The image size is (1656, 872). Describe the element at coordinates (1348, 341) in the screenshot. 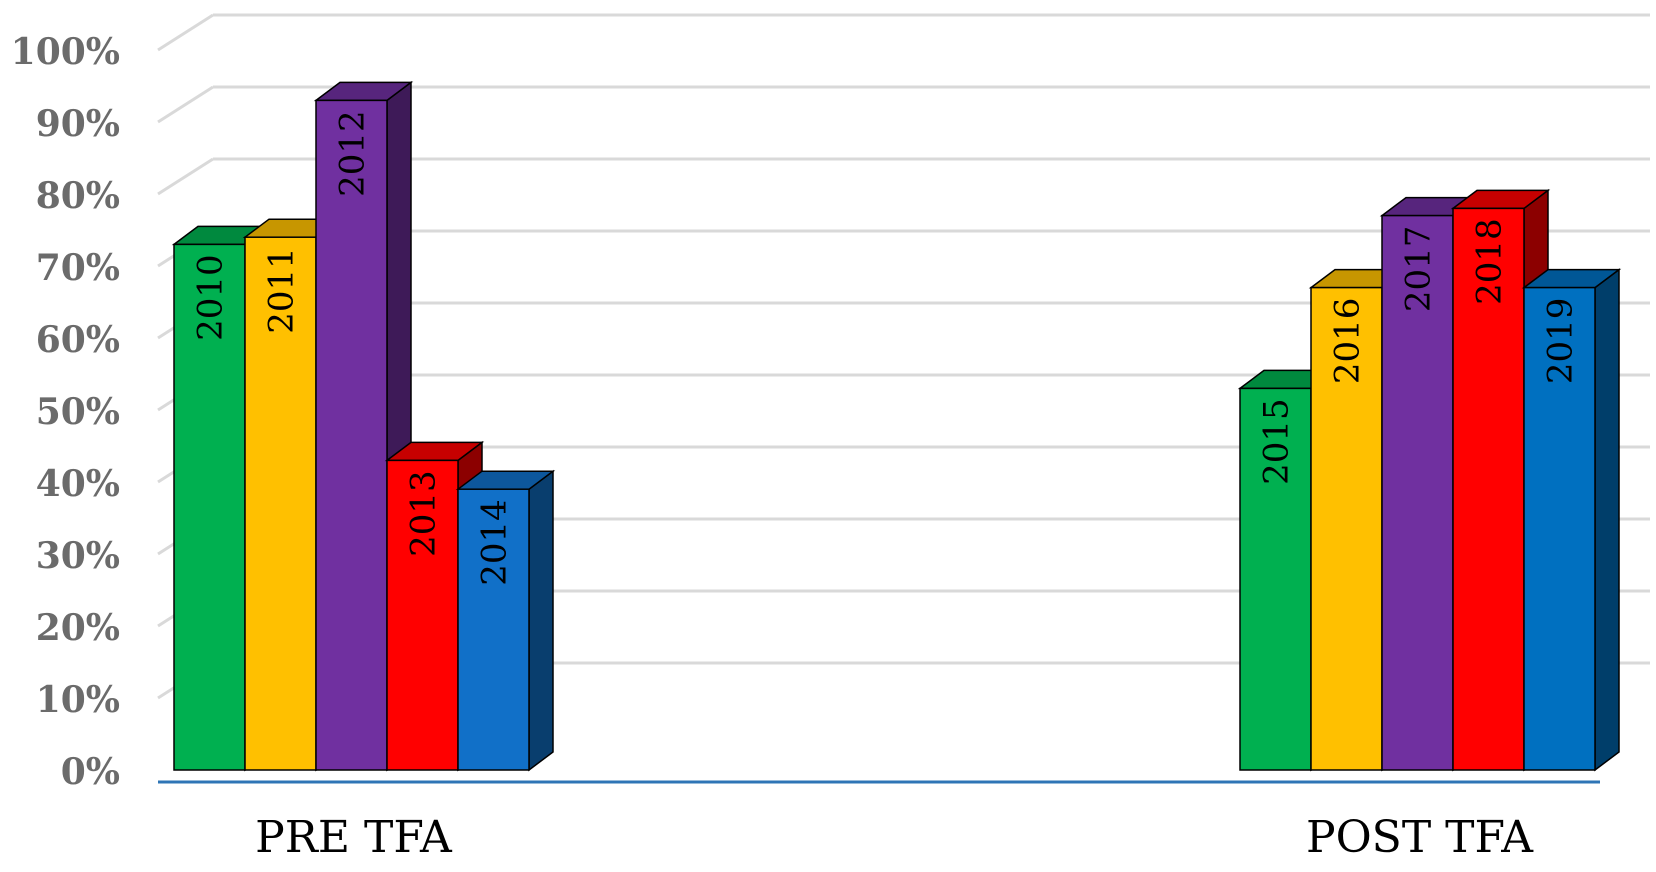

I see `bar-label-2016: 2016` at that location.